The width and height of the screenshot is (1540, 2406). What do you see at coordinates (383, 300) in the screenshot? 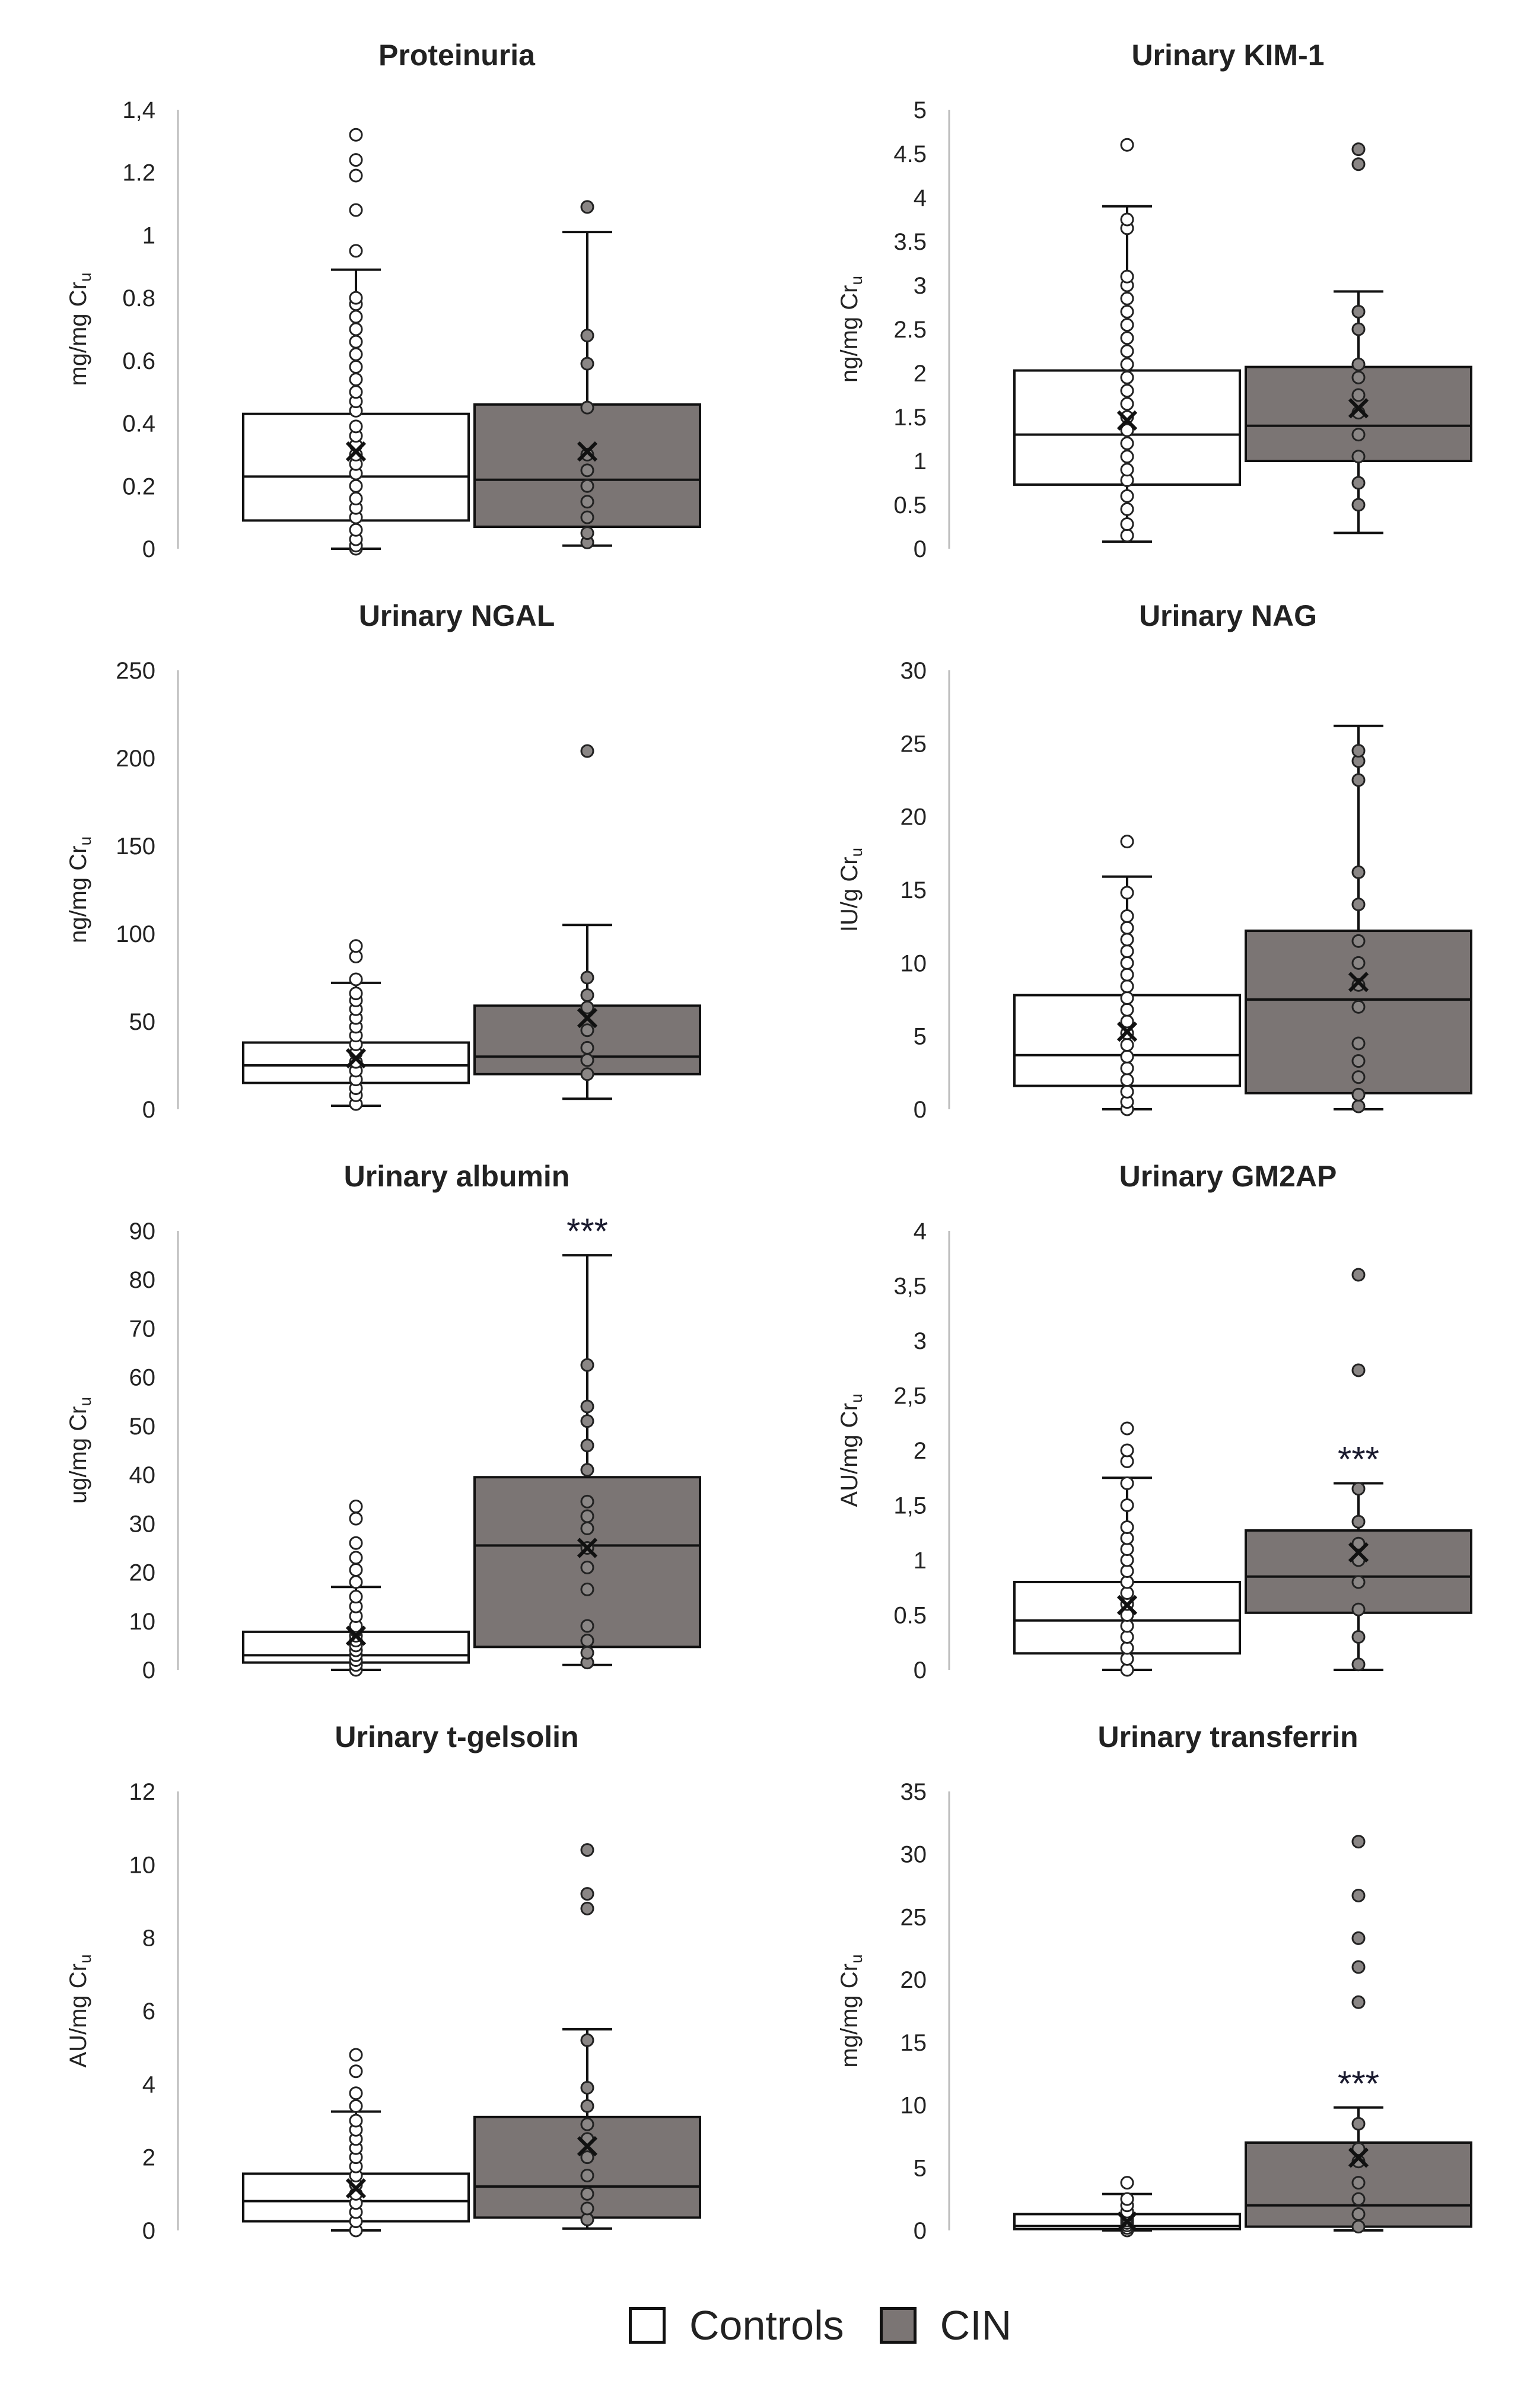
I see `panel-proteinuria: Proteinuria 0 0.2 0.4 0.6 0.8 1 1.2 1,4 mg/mg Cru` at bounding box center [383, 300].